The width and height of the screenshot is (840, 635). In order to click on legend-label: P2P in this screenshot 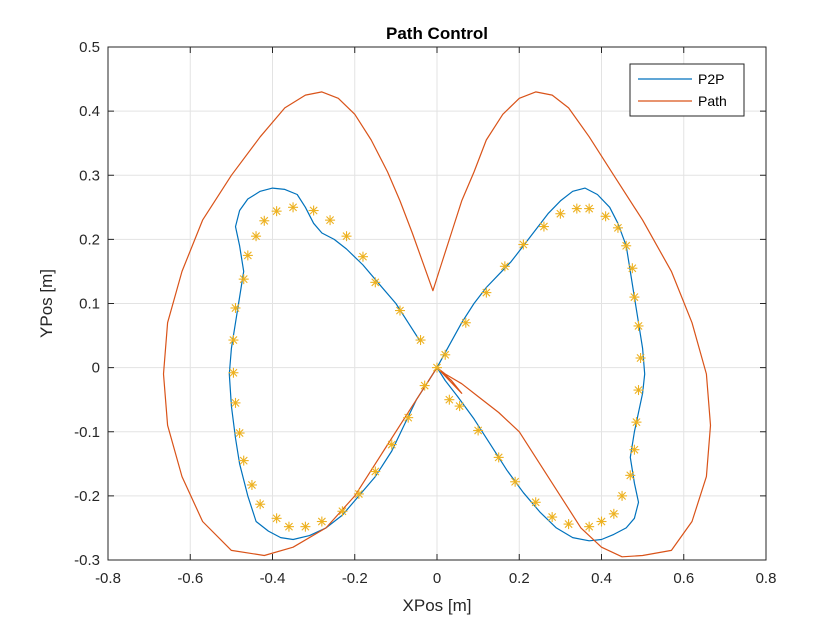, I will do `click(711, 79)`.